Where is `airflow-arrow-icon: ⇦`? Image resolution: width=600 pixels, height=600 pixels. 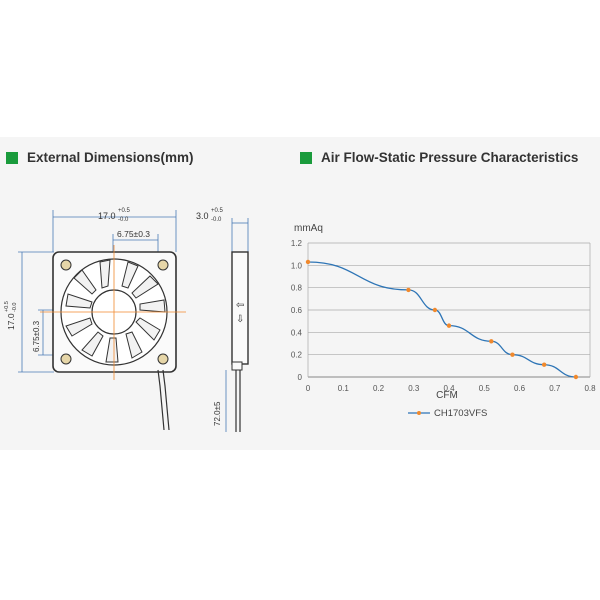
airflow-arrow-icon: ⇦ is located at coordinates (240, 305).